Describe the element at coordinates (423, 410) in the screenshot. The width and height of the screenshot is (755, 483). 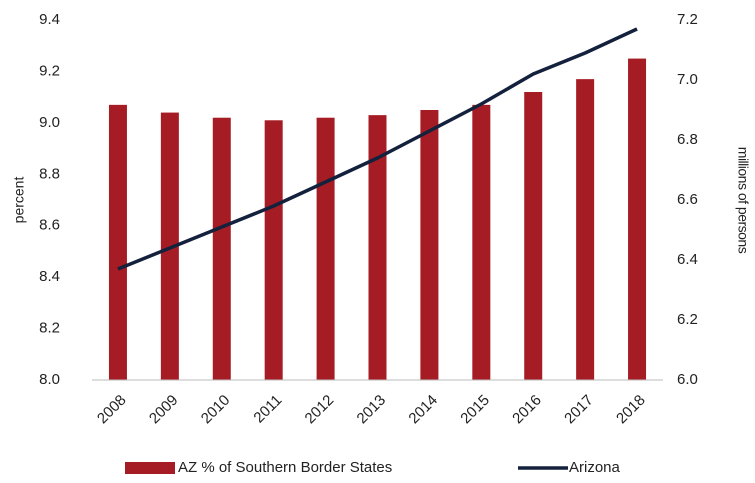
I see `x-tick-label: 2014` at that location.